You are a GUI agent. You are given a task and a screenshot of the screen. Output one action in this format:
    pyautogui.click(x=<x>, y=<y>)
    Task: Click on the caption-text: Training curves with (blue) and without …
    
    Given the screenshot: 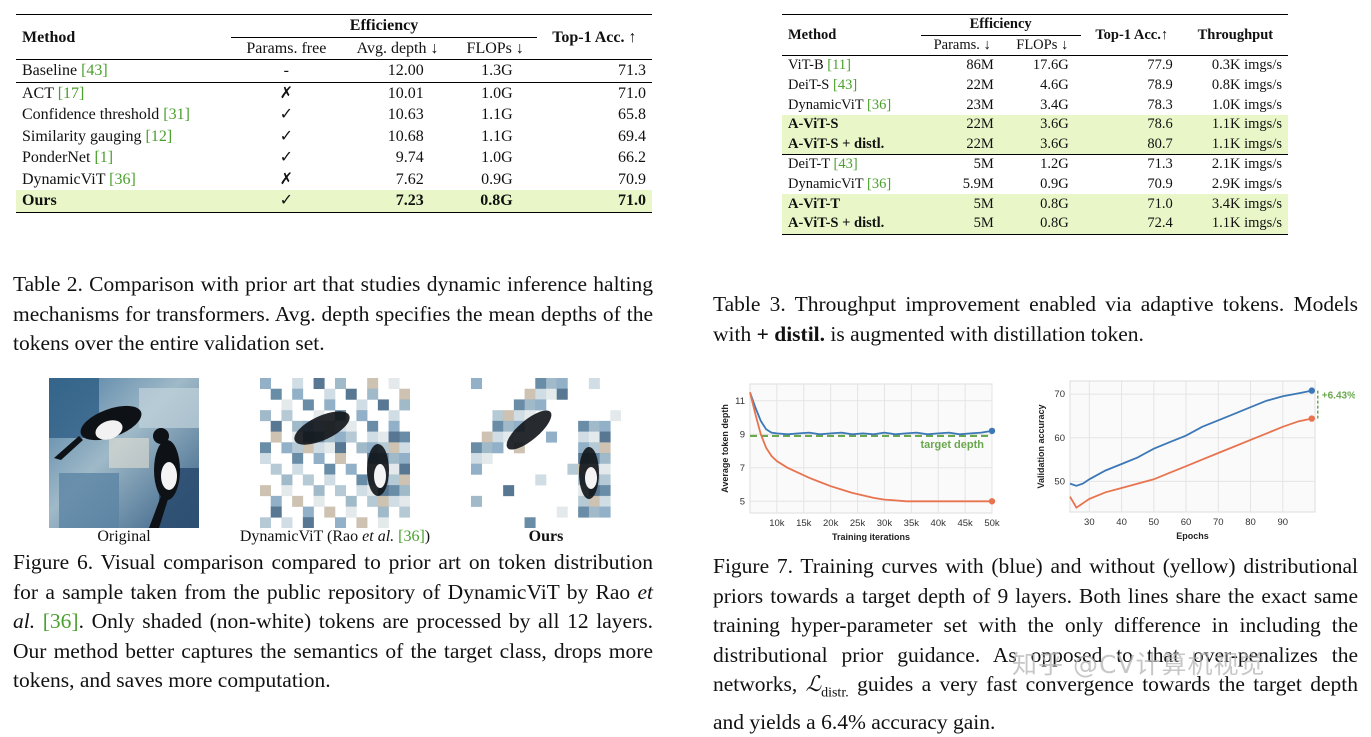 What is the action you would take?
    pyautogui.click(x=1035, y=610)
    